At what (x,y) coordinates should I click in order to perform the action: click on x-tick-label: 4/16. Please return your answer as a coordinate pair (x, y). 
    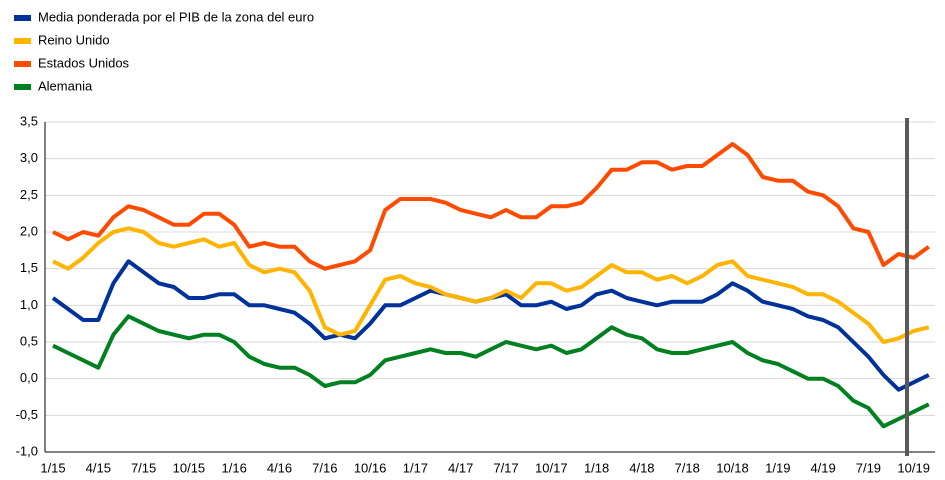
    Looking at the image, I should click on (279, 467).